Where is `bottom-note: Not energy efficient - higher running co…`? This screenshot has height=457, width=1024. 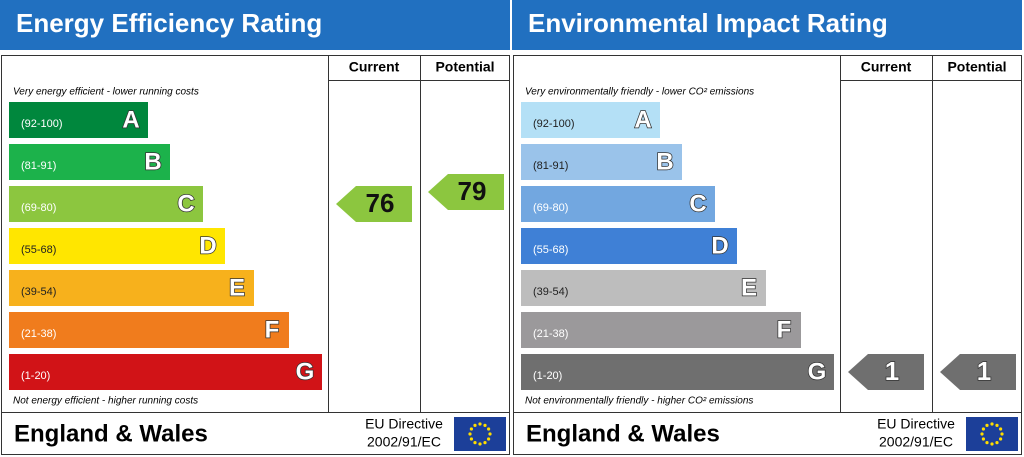
bottom-note: Not energy efficient - higher running co… is located at coordinates (105, 401).